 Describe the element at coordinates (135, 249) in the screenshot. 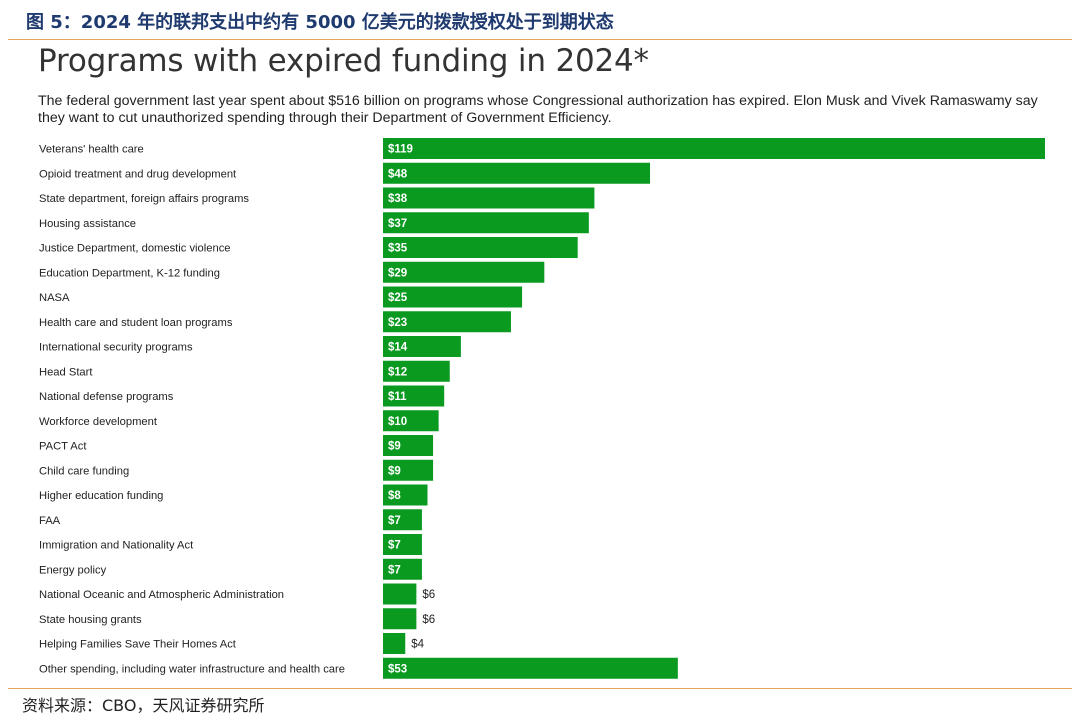

I see `category-label: Justice Department, domestic violence` at that location.